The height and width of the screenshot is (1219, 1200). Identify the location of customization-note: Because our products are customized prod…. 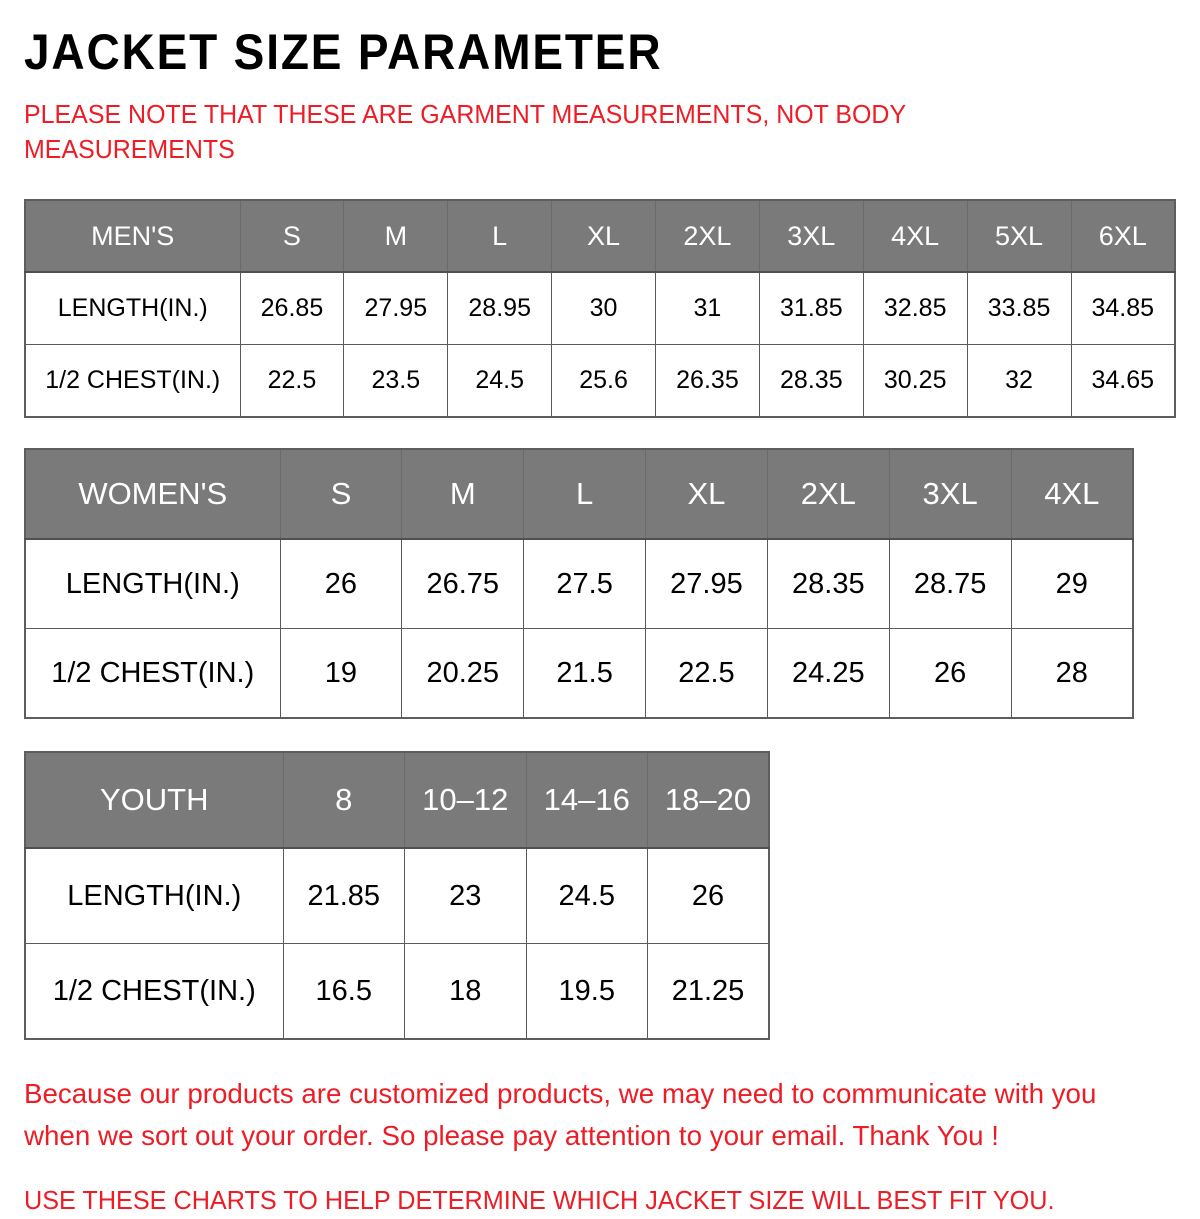
(560, 1115).